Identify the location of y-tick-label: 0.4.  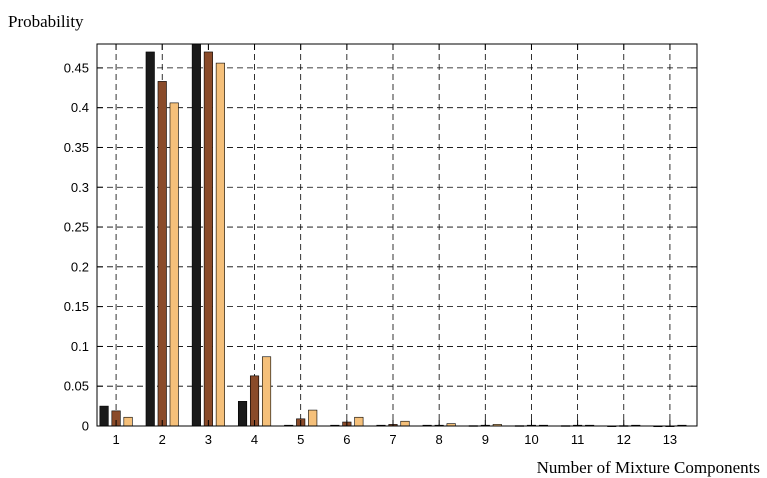
(80, 107).